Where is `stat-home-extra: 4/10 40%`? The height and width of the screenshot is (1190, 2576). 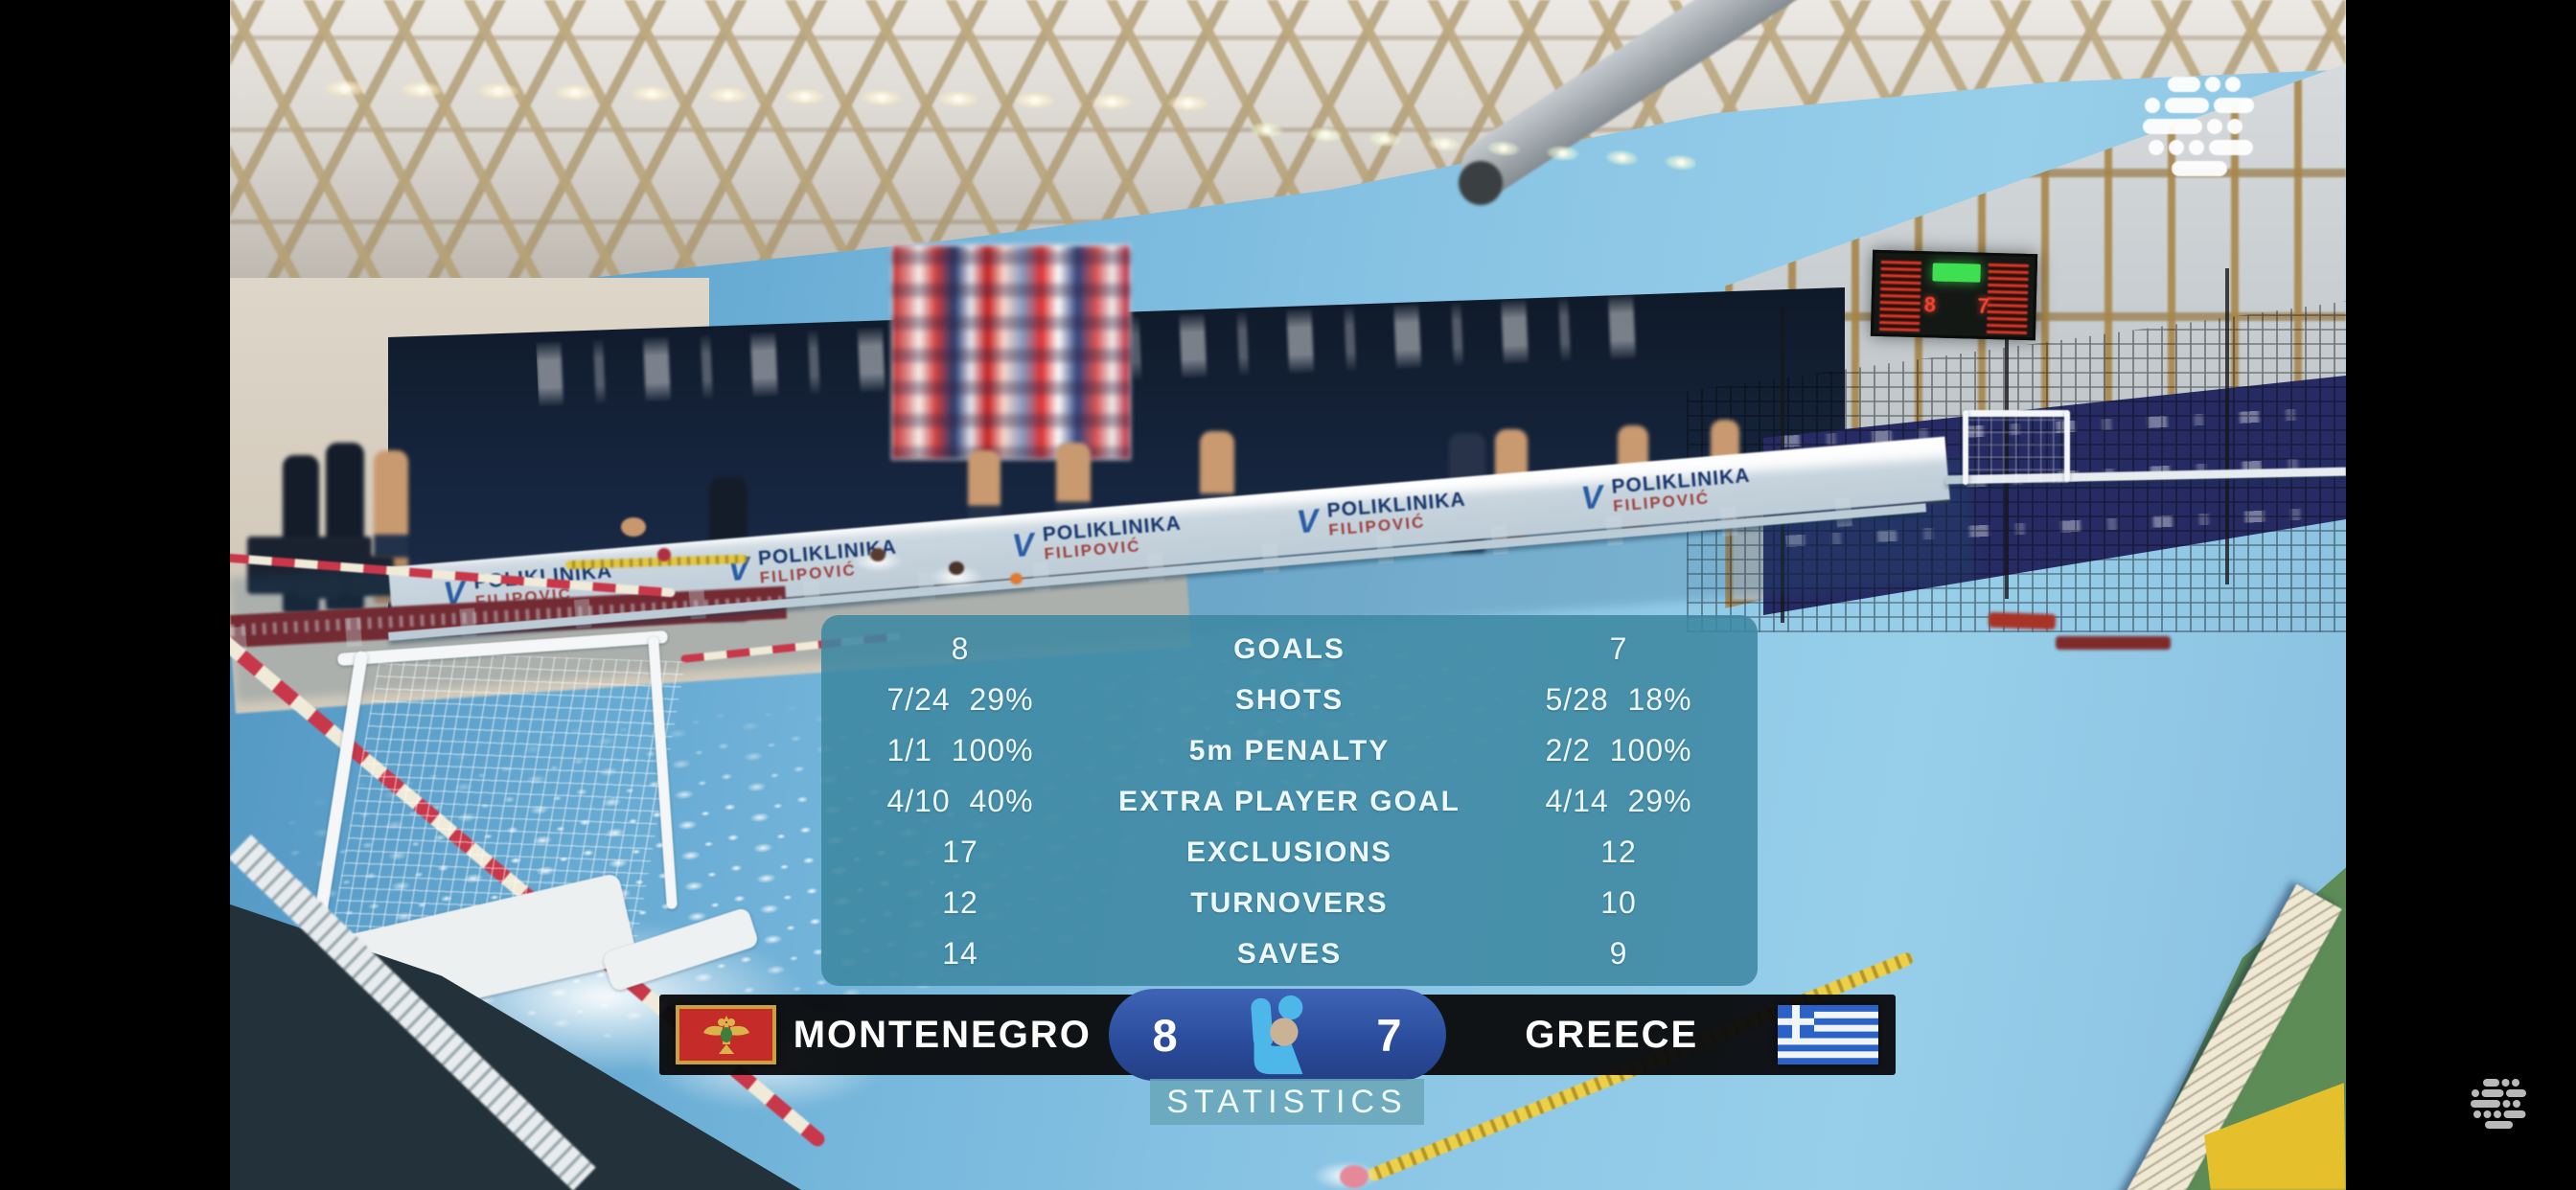 stat-home-extra: 4/10 40% is located at coordinates (960, 801).